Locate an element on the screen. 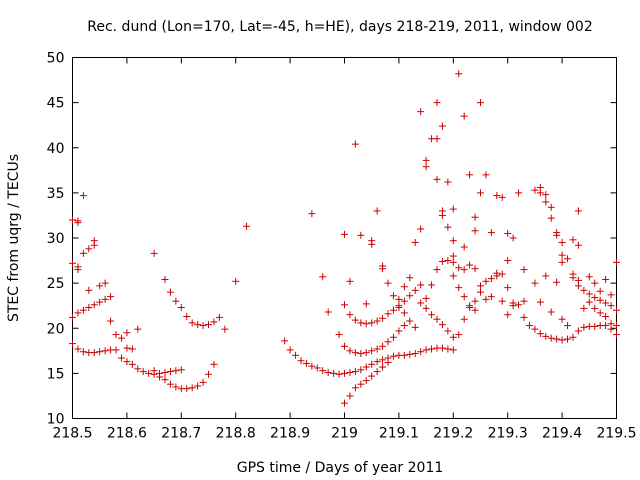 The width and height of the screenshot is (640, 480). x-tick-label: 219.4 is located at coordinates (562, 434).